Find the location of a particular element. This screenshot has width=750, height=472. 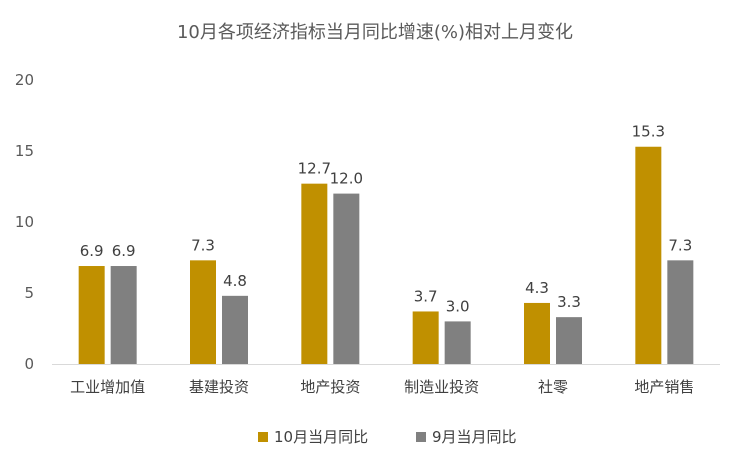

y-tick-label: 20 is located at coordinates (24, 80).